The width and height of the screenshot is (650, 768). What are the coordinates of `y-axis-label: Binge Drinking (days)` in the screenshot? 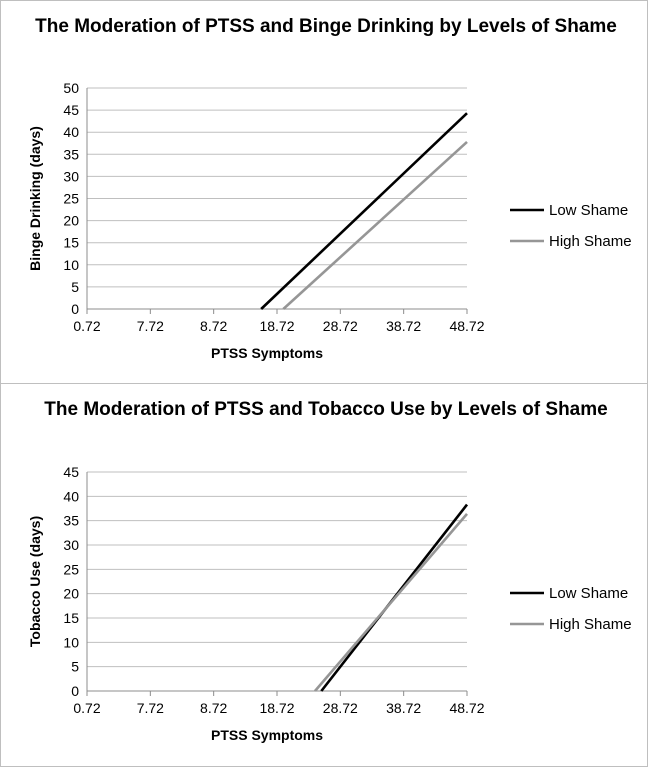 It's located at (35, 198).